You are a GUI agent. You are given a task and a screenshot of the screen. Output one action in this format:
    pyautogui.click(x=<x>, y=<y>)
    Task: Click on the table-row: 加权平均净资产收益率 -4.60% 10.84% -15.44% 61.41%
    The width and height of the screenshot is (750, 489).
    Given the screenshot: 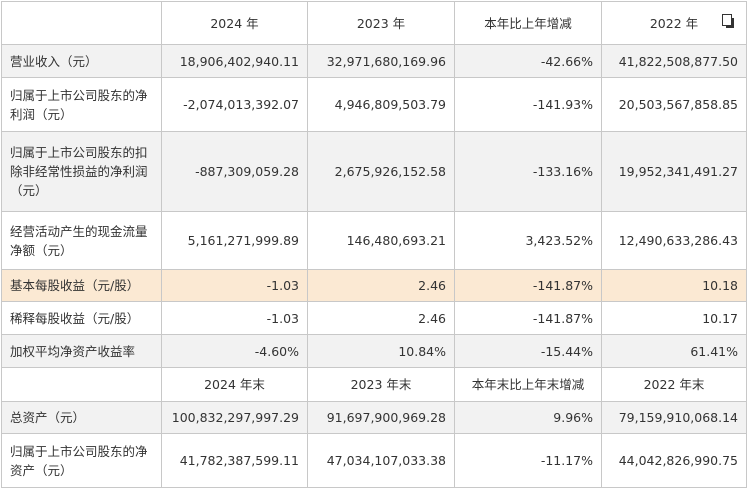 What is the action you would take?
    pyautogui.click(x=374, y=351)
    